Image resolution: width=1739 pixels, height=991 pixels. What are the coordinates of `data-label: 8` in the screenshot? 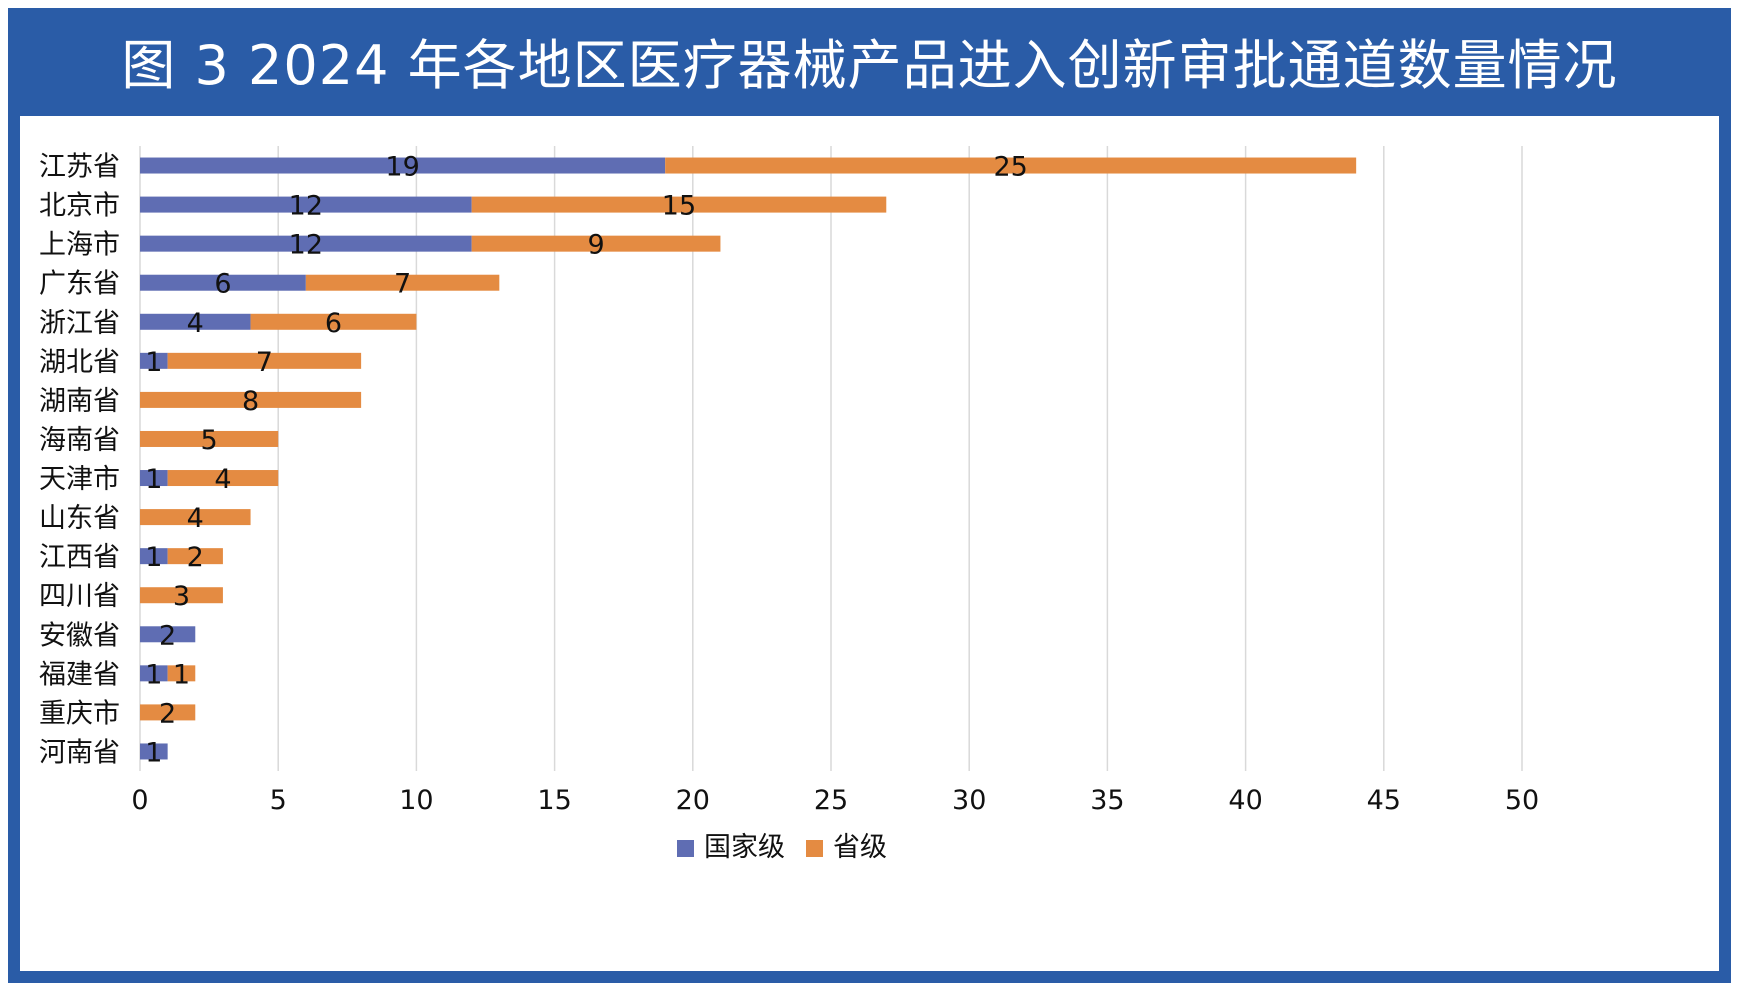 It's located at (250, 401).